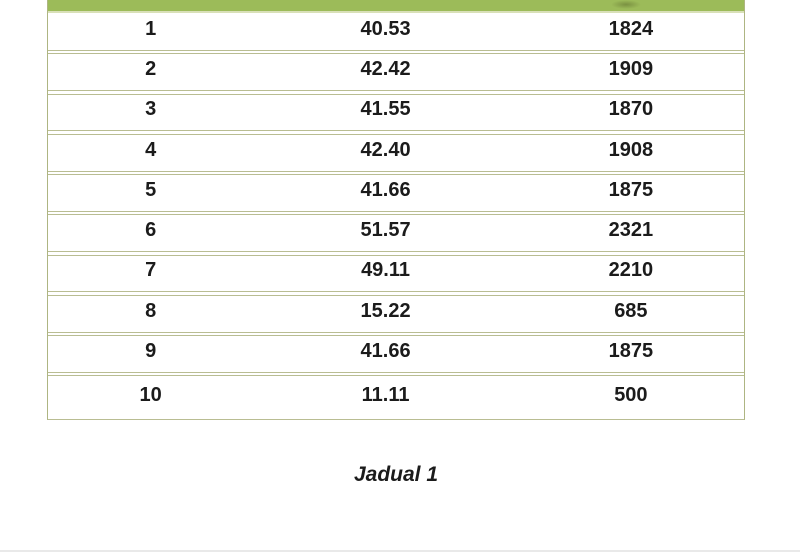  I want to click on table-row: 5 41.66 1875, so click(396, 193).